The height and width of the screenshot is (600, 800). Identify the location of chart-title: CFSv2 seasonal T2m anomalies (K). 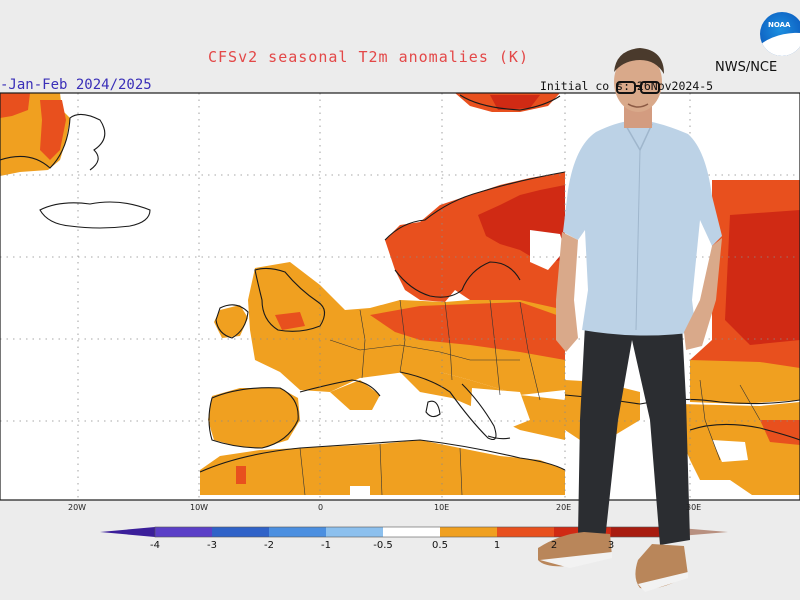
(368, 57).